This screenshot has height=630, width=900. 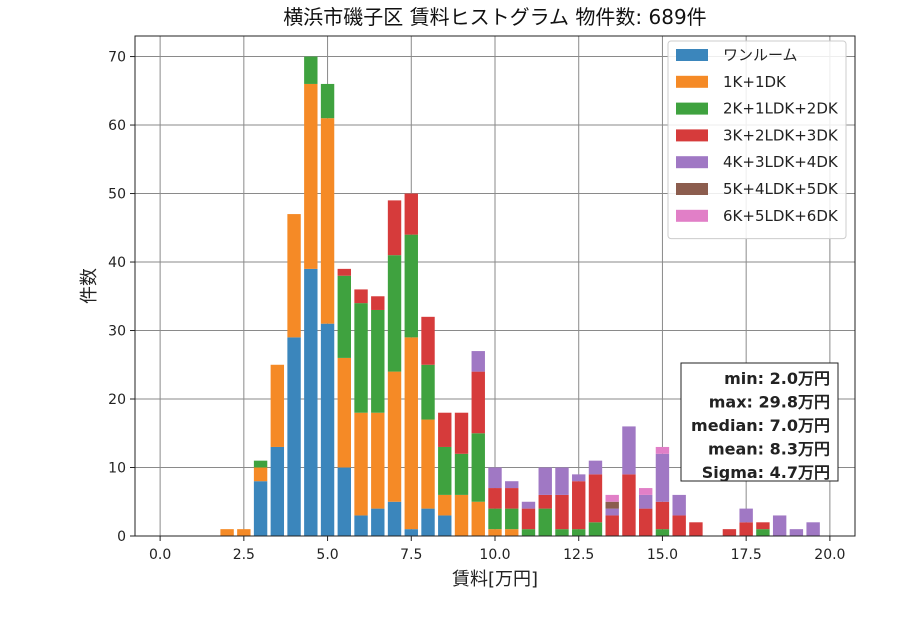 What do you see at coordinates (781, 162) in the screenshot?
I see `legend-label: 4K+3LDK+4DK` at bounding box center [781, 162].